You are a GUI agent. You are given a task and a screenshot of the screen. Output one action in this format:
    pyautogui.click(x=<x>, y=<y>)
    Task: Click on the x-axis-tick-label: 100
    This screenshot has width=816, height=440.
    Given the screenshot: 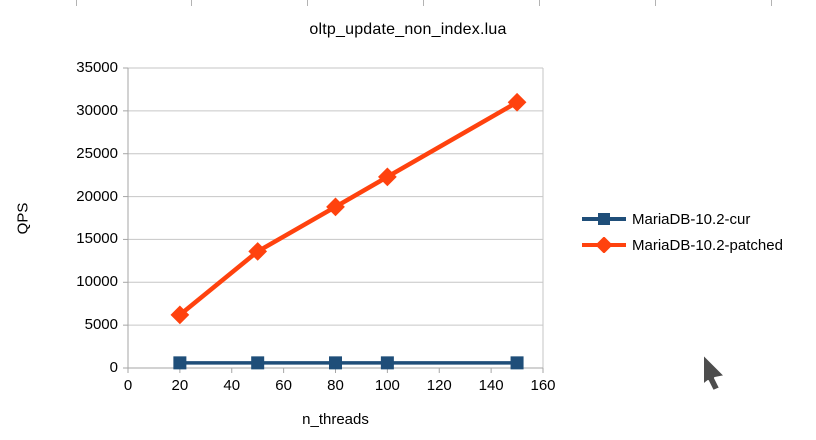 What is the action you would take?
    pyautogui.click(x=387, y=385)
    